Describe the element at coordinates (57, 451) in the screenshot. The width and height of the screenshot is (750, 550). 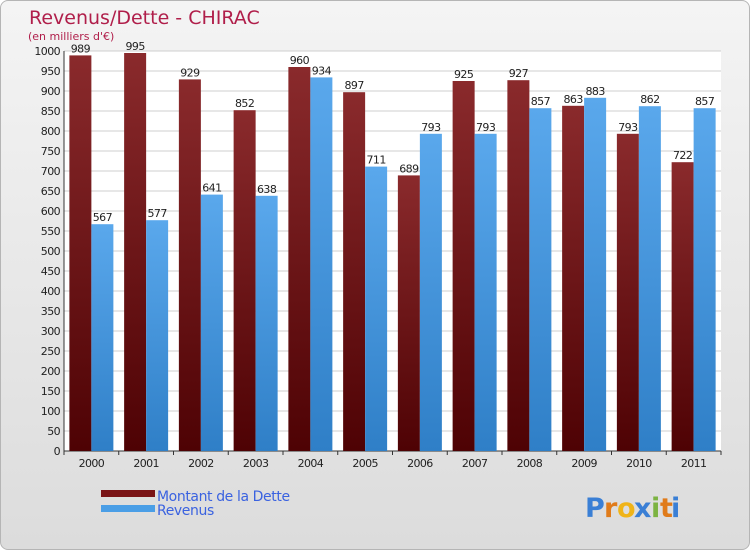
I see `y-tick-label: 0` at that location.